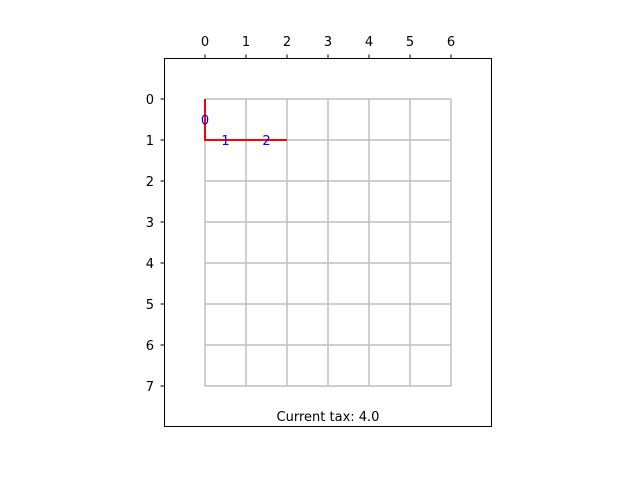 The image size is (640, 480). What do you see at coordinates (236, 132) in the screenshot?
I see `step-labels: 01 2` at bounding box center [236, 132].